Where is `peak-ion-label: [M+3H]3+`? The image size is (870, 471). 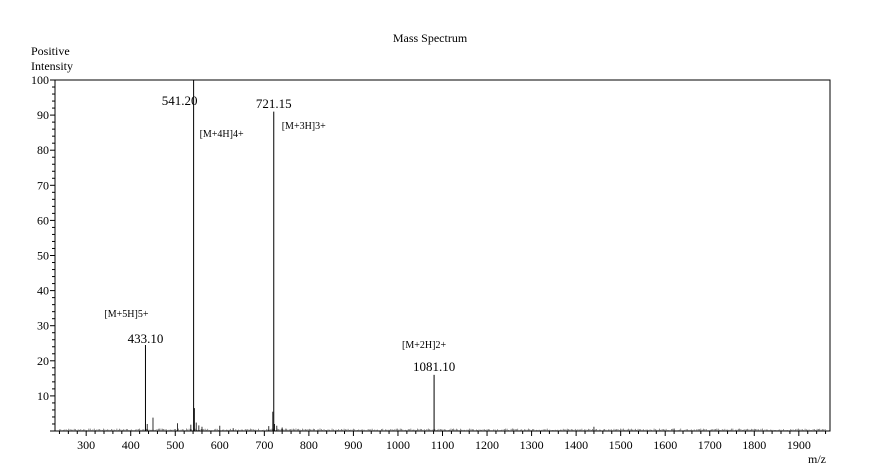
peak-ion-label: [M+3H]3+ is located at coordinates (304, 126).